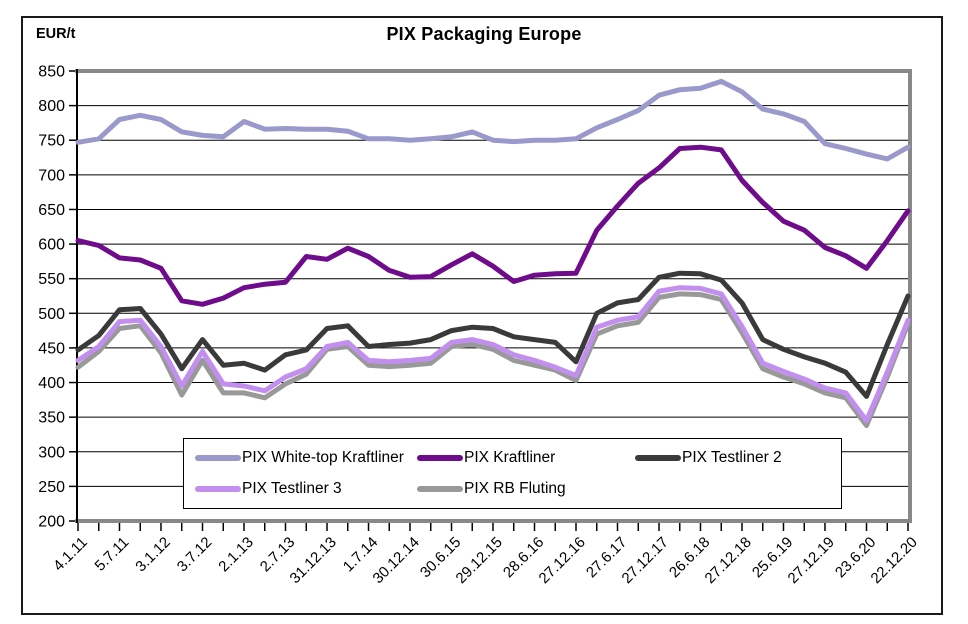 This screenshot has height=624, width=968. I want to click on legend-label: PIX Kraftliner, so click(510, 457).